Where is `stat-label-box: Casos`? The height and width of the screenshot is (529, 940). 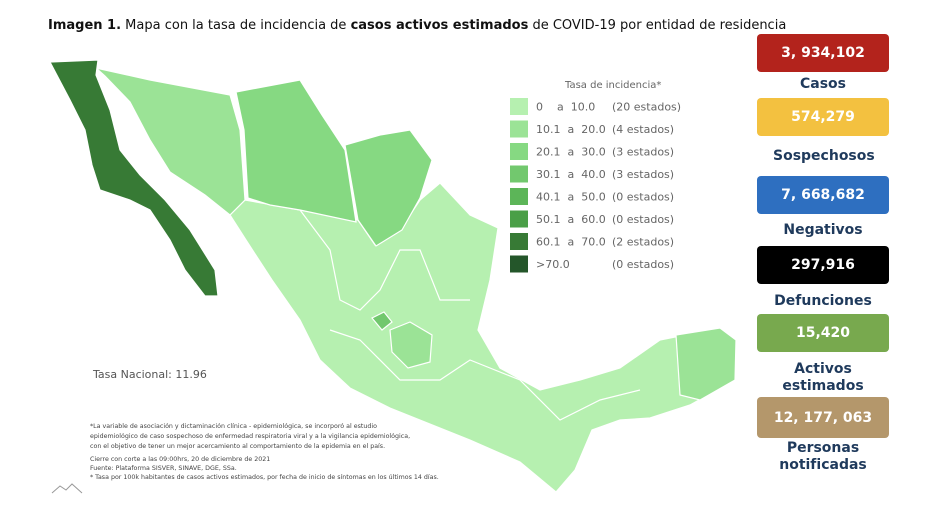 stat-label-box: Casos is located at coordinates (823, 84).